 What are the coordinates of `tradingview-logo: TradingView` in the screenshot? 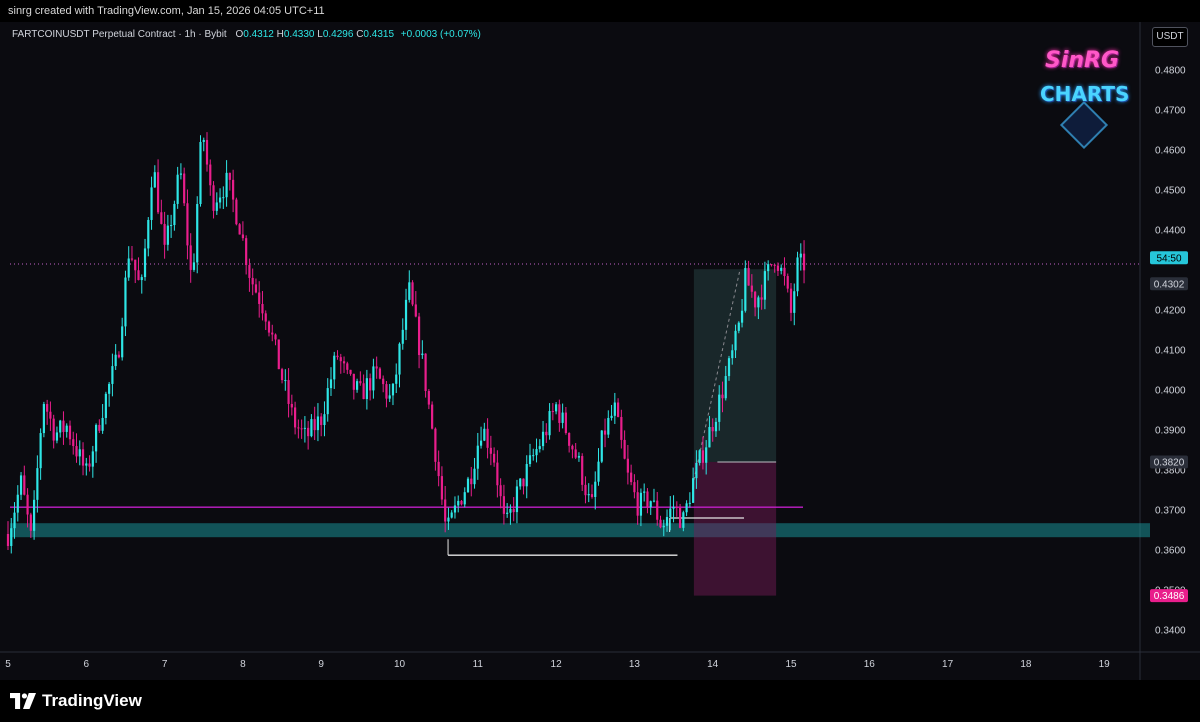 It's located at (76, 701).